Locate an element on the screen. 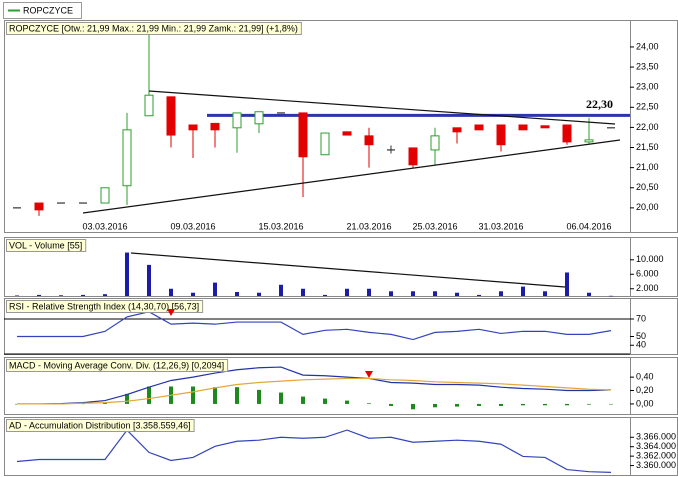 Image resolution: width=678 pixels, height=477 pixels. x-tick-label: 21.03.2016 is located at coordinates (368, 226).